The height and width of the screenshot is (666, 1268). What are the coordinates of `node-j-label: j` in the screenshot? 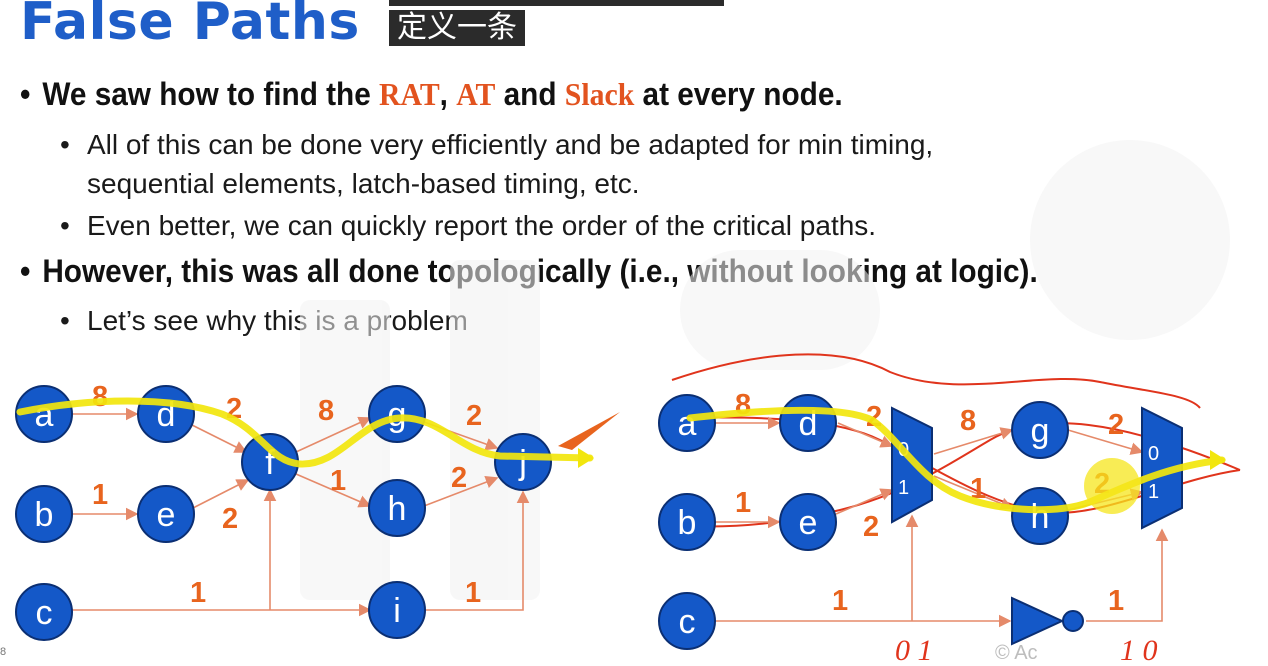 It's located at (522, 463).